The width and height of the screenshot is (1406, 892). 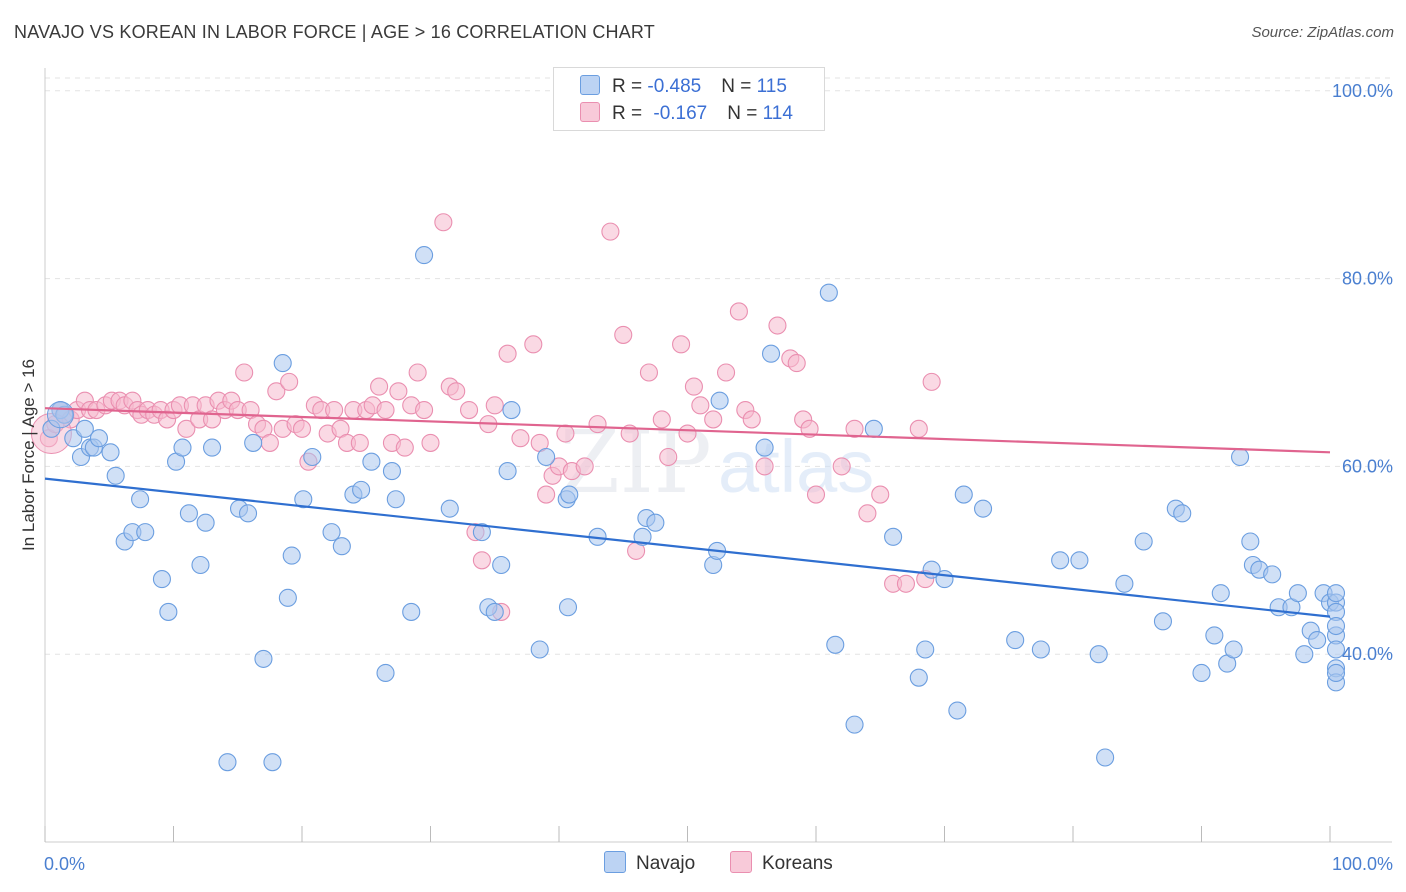 What do you see at coordinates (781, 863) in the screenshot?
I see `bottom-legend-koreans: Koreans` at bounding box center [781, 863].